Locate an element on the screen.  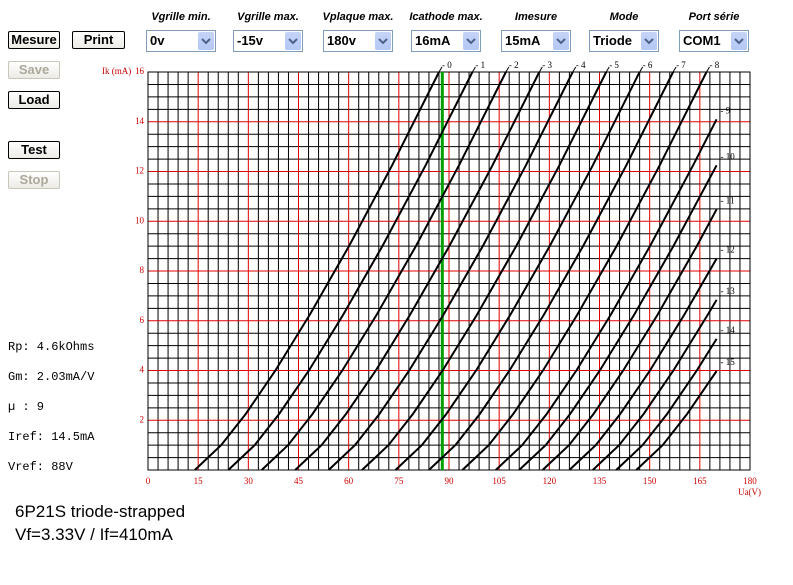
button: Mesure is located at coordinates (34, 40).